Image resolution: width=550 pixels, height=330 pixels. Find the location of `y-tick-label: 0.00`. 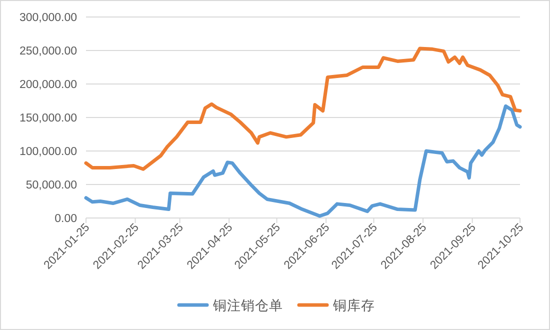

y-tick-label: 0.00 is located at coordinates (65, 219).